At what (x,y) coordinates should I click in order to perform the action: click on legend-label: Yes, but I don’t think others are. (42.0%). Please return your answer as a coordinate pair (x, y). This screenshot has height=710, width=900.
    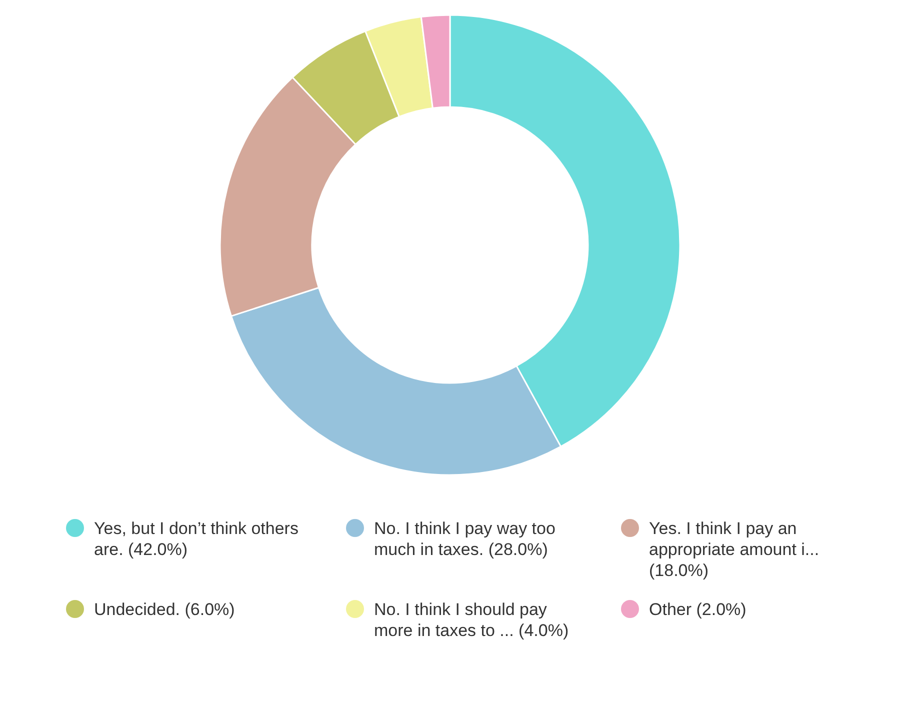
    Looking at the image, I should click on (197, 539).